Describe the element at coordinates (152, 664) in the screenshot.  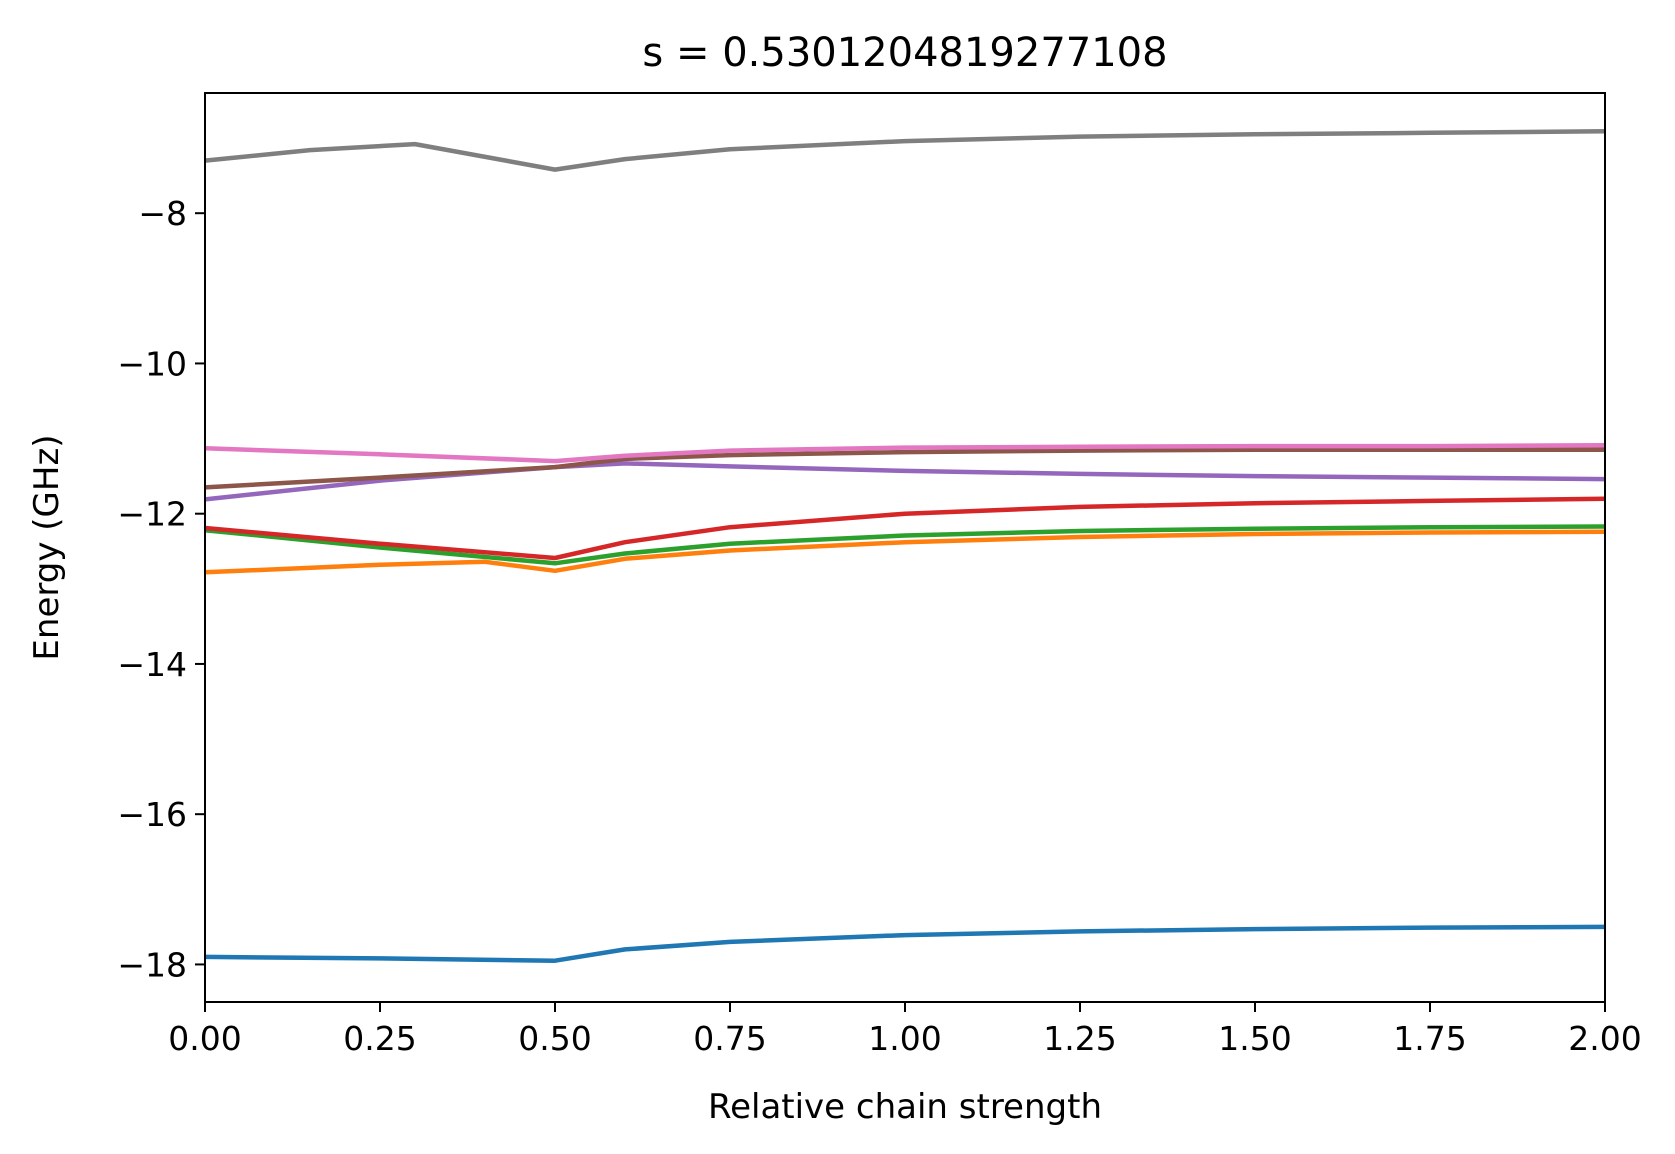
I see `y-tick-label: −14` at that location.